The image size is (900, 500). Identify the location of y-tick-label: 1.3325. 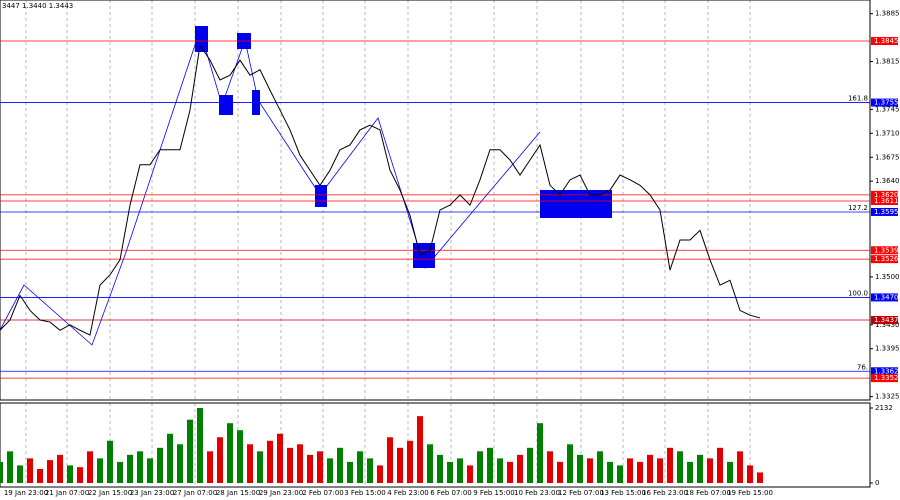
(887, 397).